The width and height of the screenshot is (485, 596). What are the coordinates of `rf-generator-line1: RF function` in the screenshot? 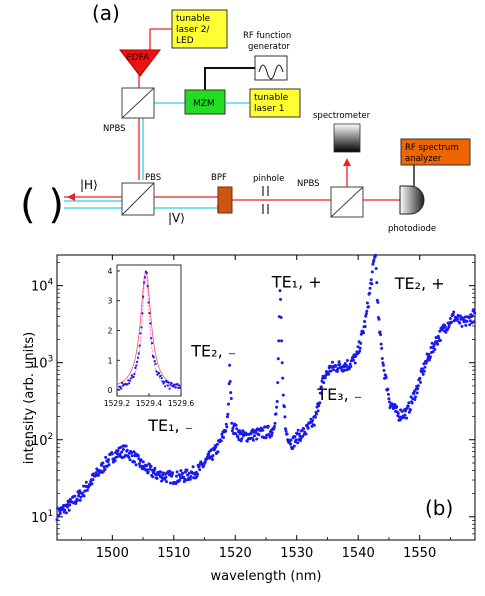 It's located at (267, 36).